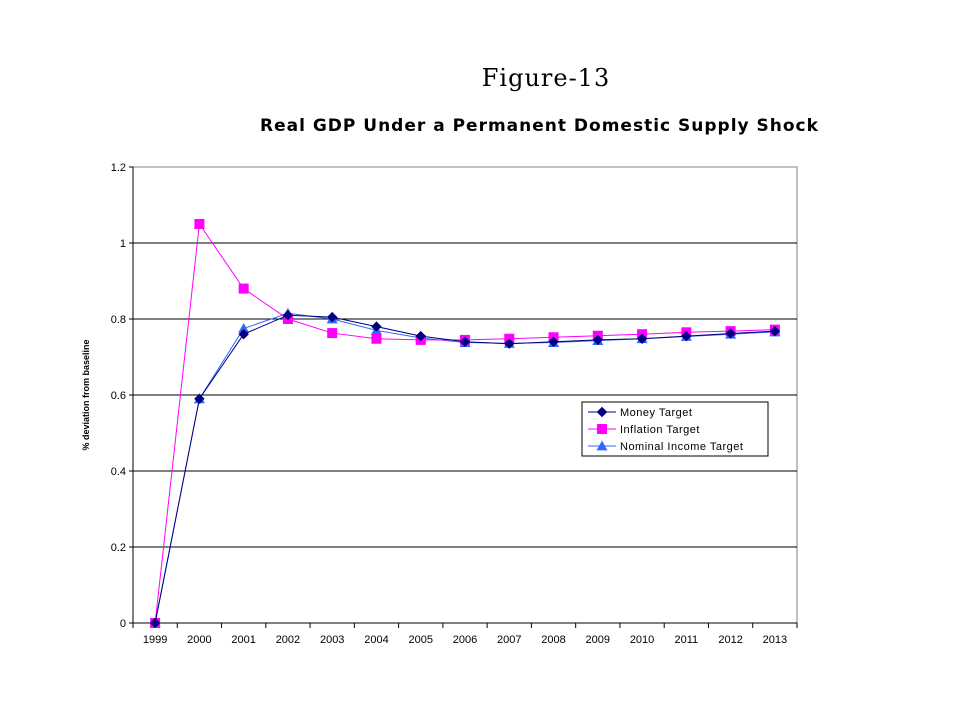 This screenshot has width=960, height=720. I want to click on x-tick-label: 2003, so click(332, 640).